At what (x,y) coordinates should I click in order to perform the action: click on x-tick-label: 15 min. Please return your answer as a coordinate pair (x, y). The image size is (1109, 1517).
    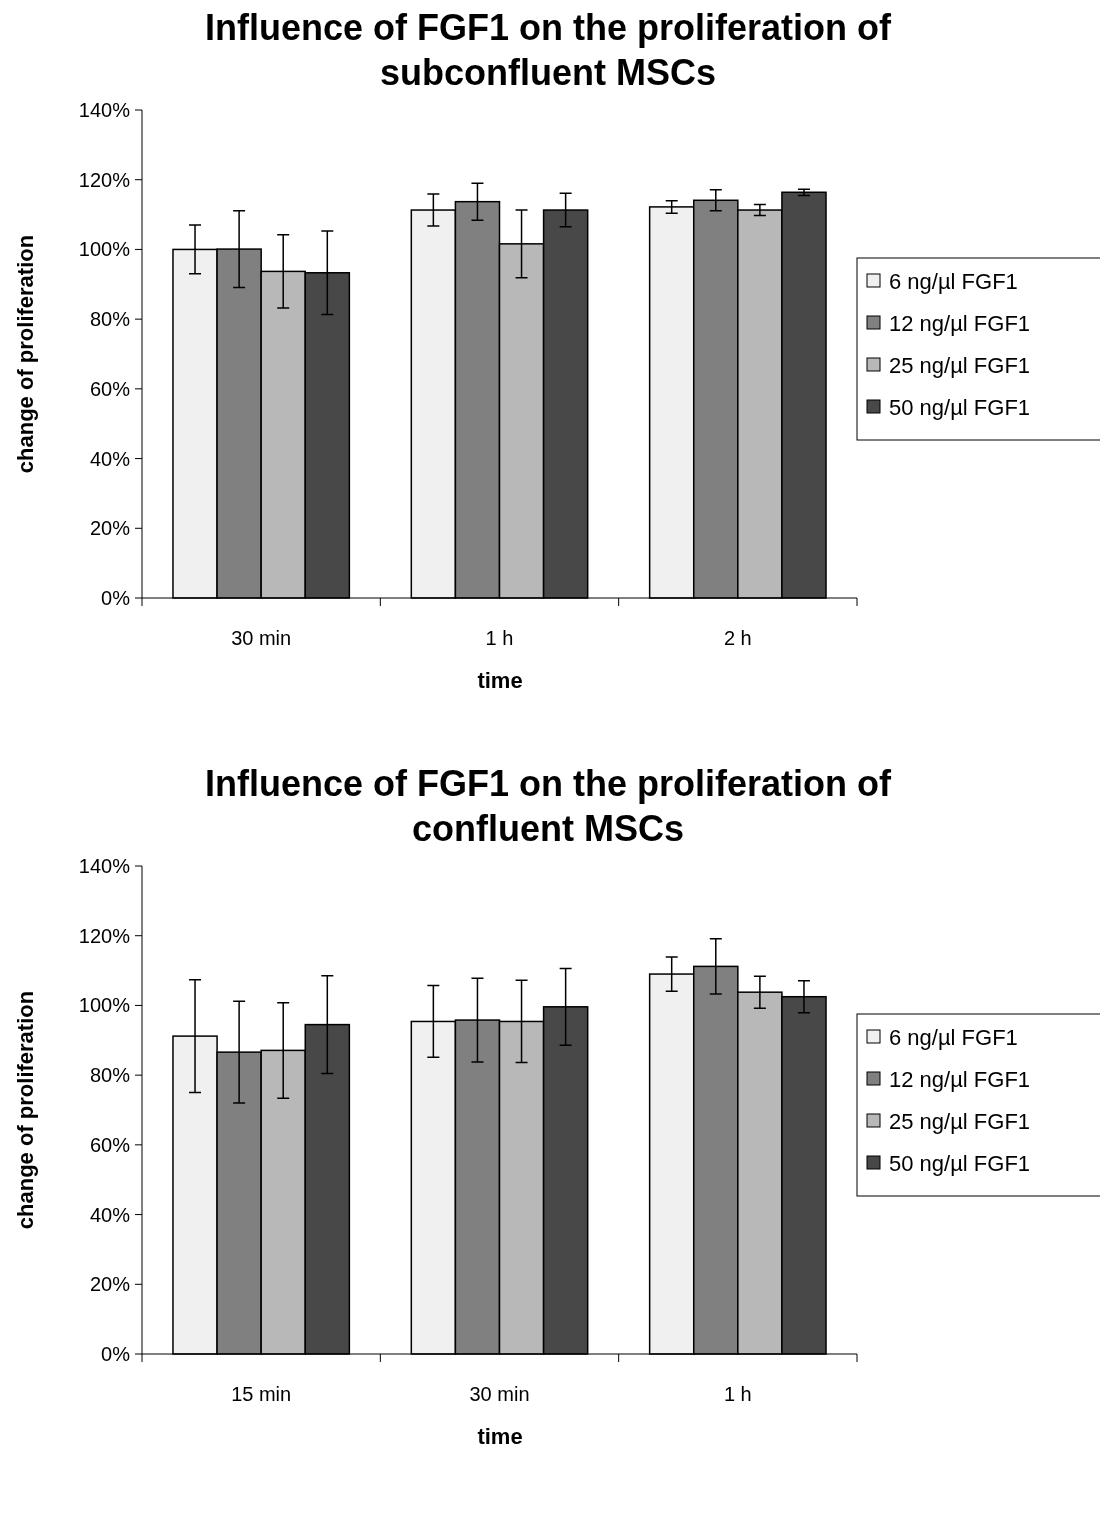
    Looking at the image, I should click on (261, 1394).